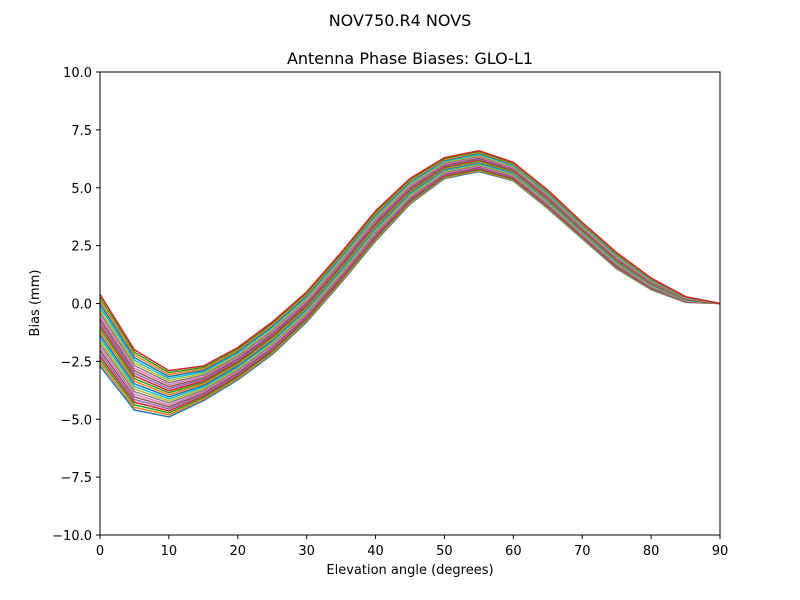 The height and width of the screenshot is (600, 800). What do you see at coordinates (77, 73) in the screenshot?
I see `y-tick-label: 10.0` at bounding box center [77, 73].